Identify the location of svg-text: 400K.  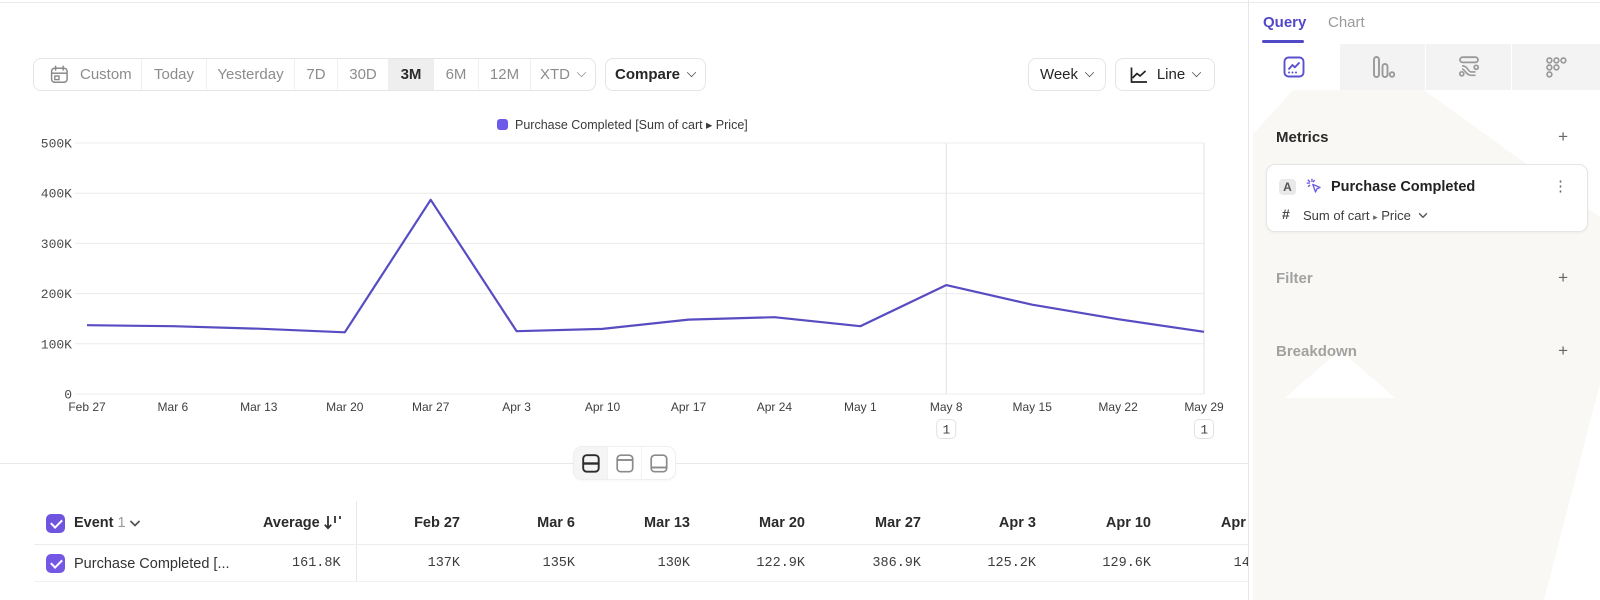
(56, 194).